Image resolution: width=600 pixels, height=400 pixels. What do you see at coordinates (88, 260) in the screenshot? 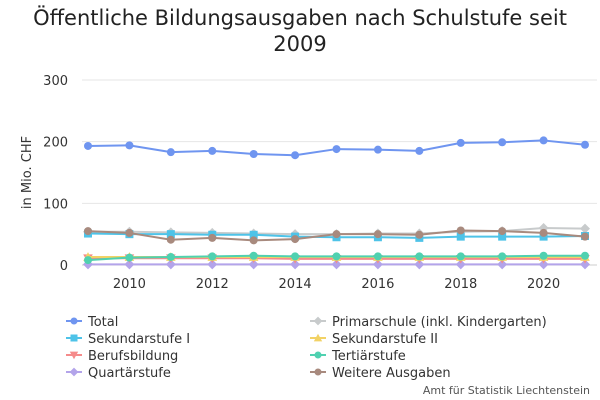
I see `data-point-terti-rstufe-2009` at bounding box center [88, 260].